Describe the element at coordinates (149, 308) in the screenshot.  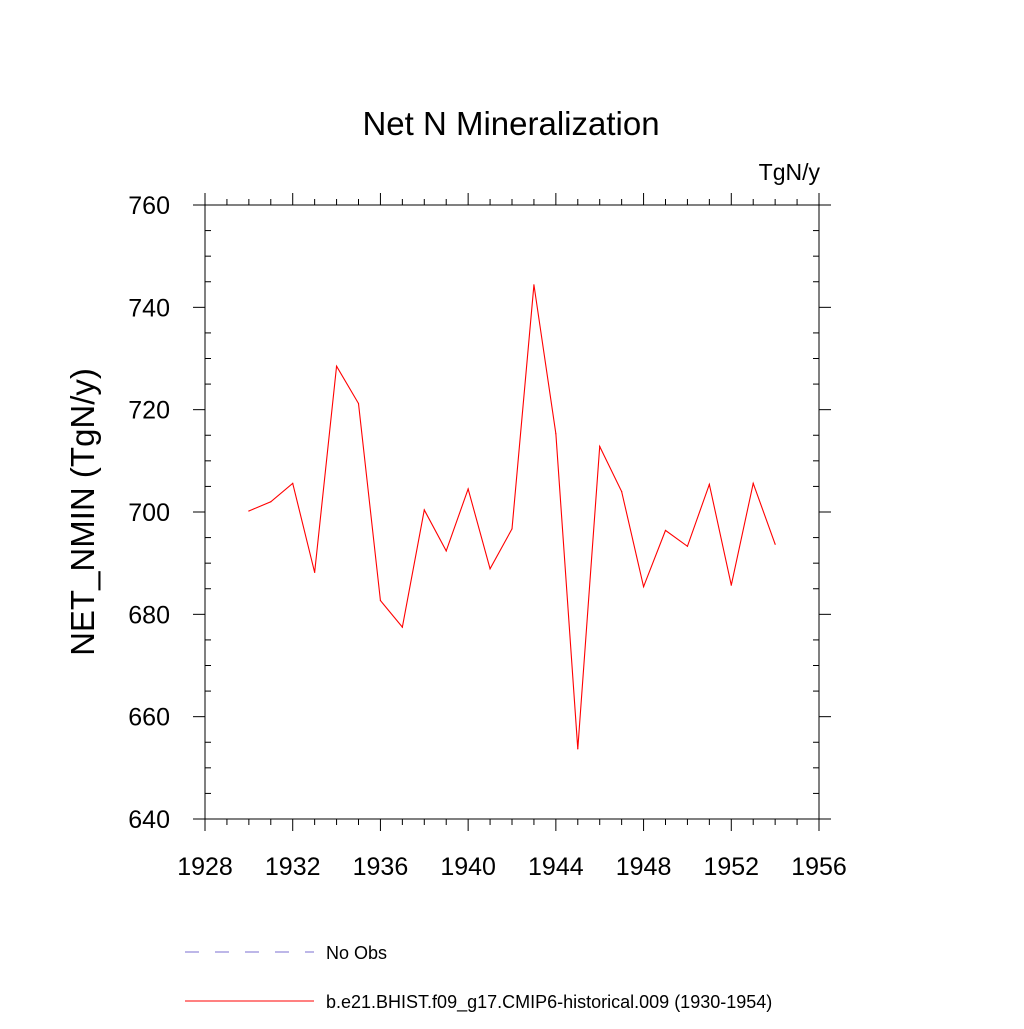
I see `y-tick-label: 740` at that location.